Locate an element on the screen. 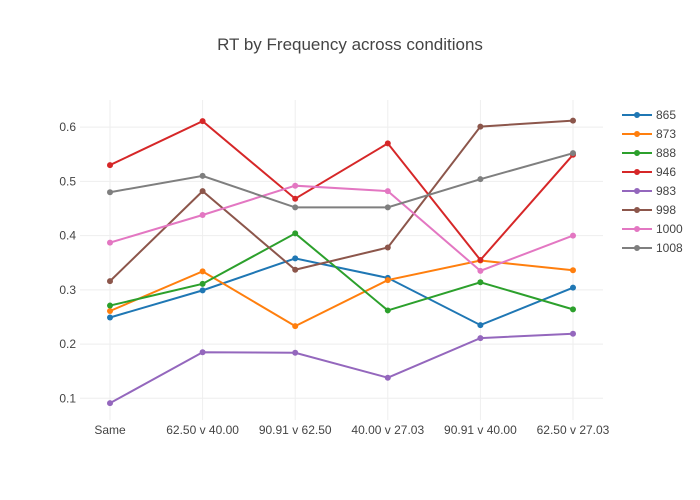  legend-label: 873 is located at coordinates (666, 134).